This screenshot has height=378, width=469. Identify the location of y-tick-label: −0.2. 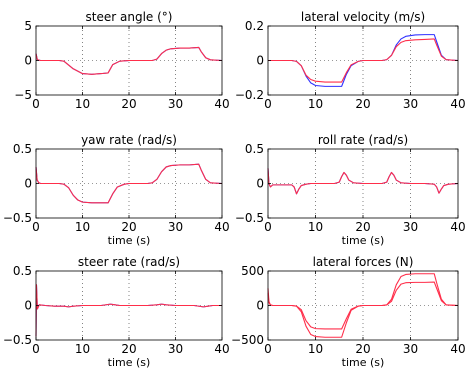
(249, 95).